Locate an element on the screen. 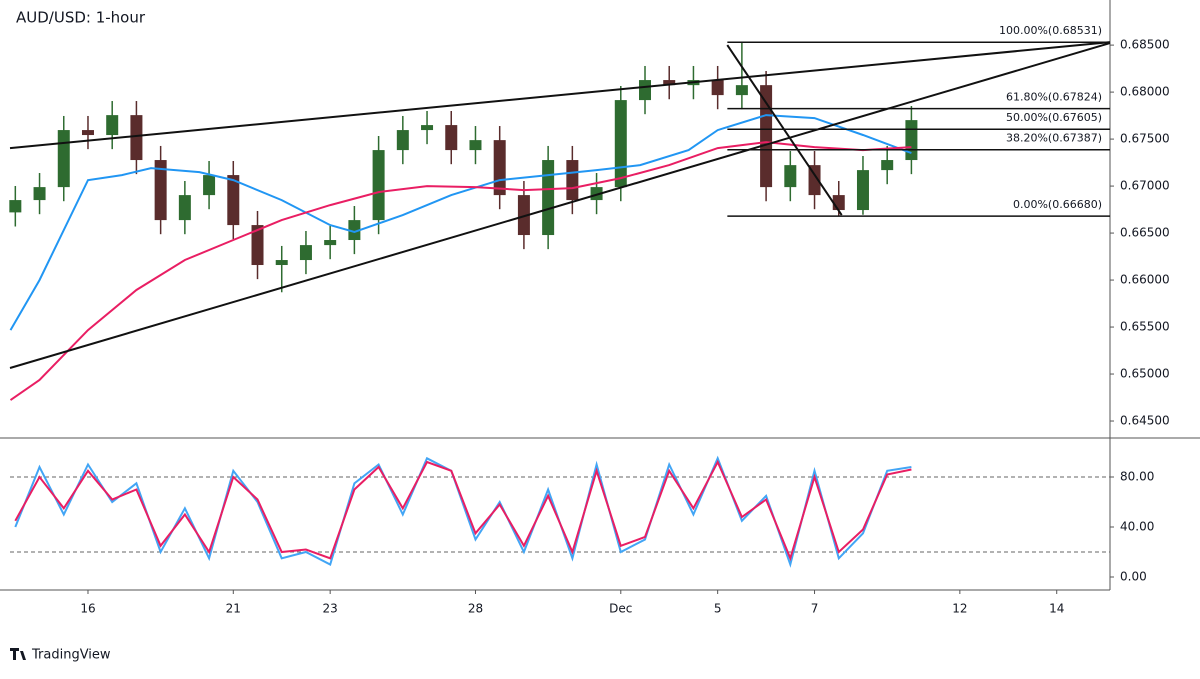  y-tick-label: 0.66500 is located at coordinates (1145, 233).